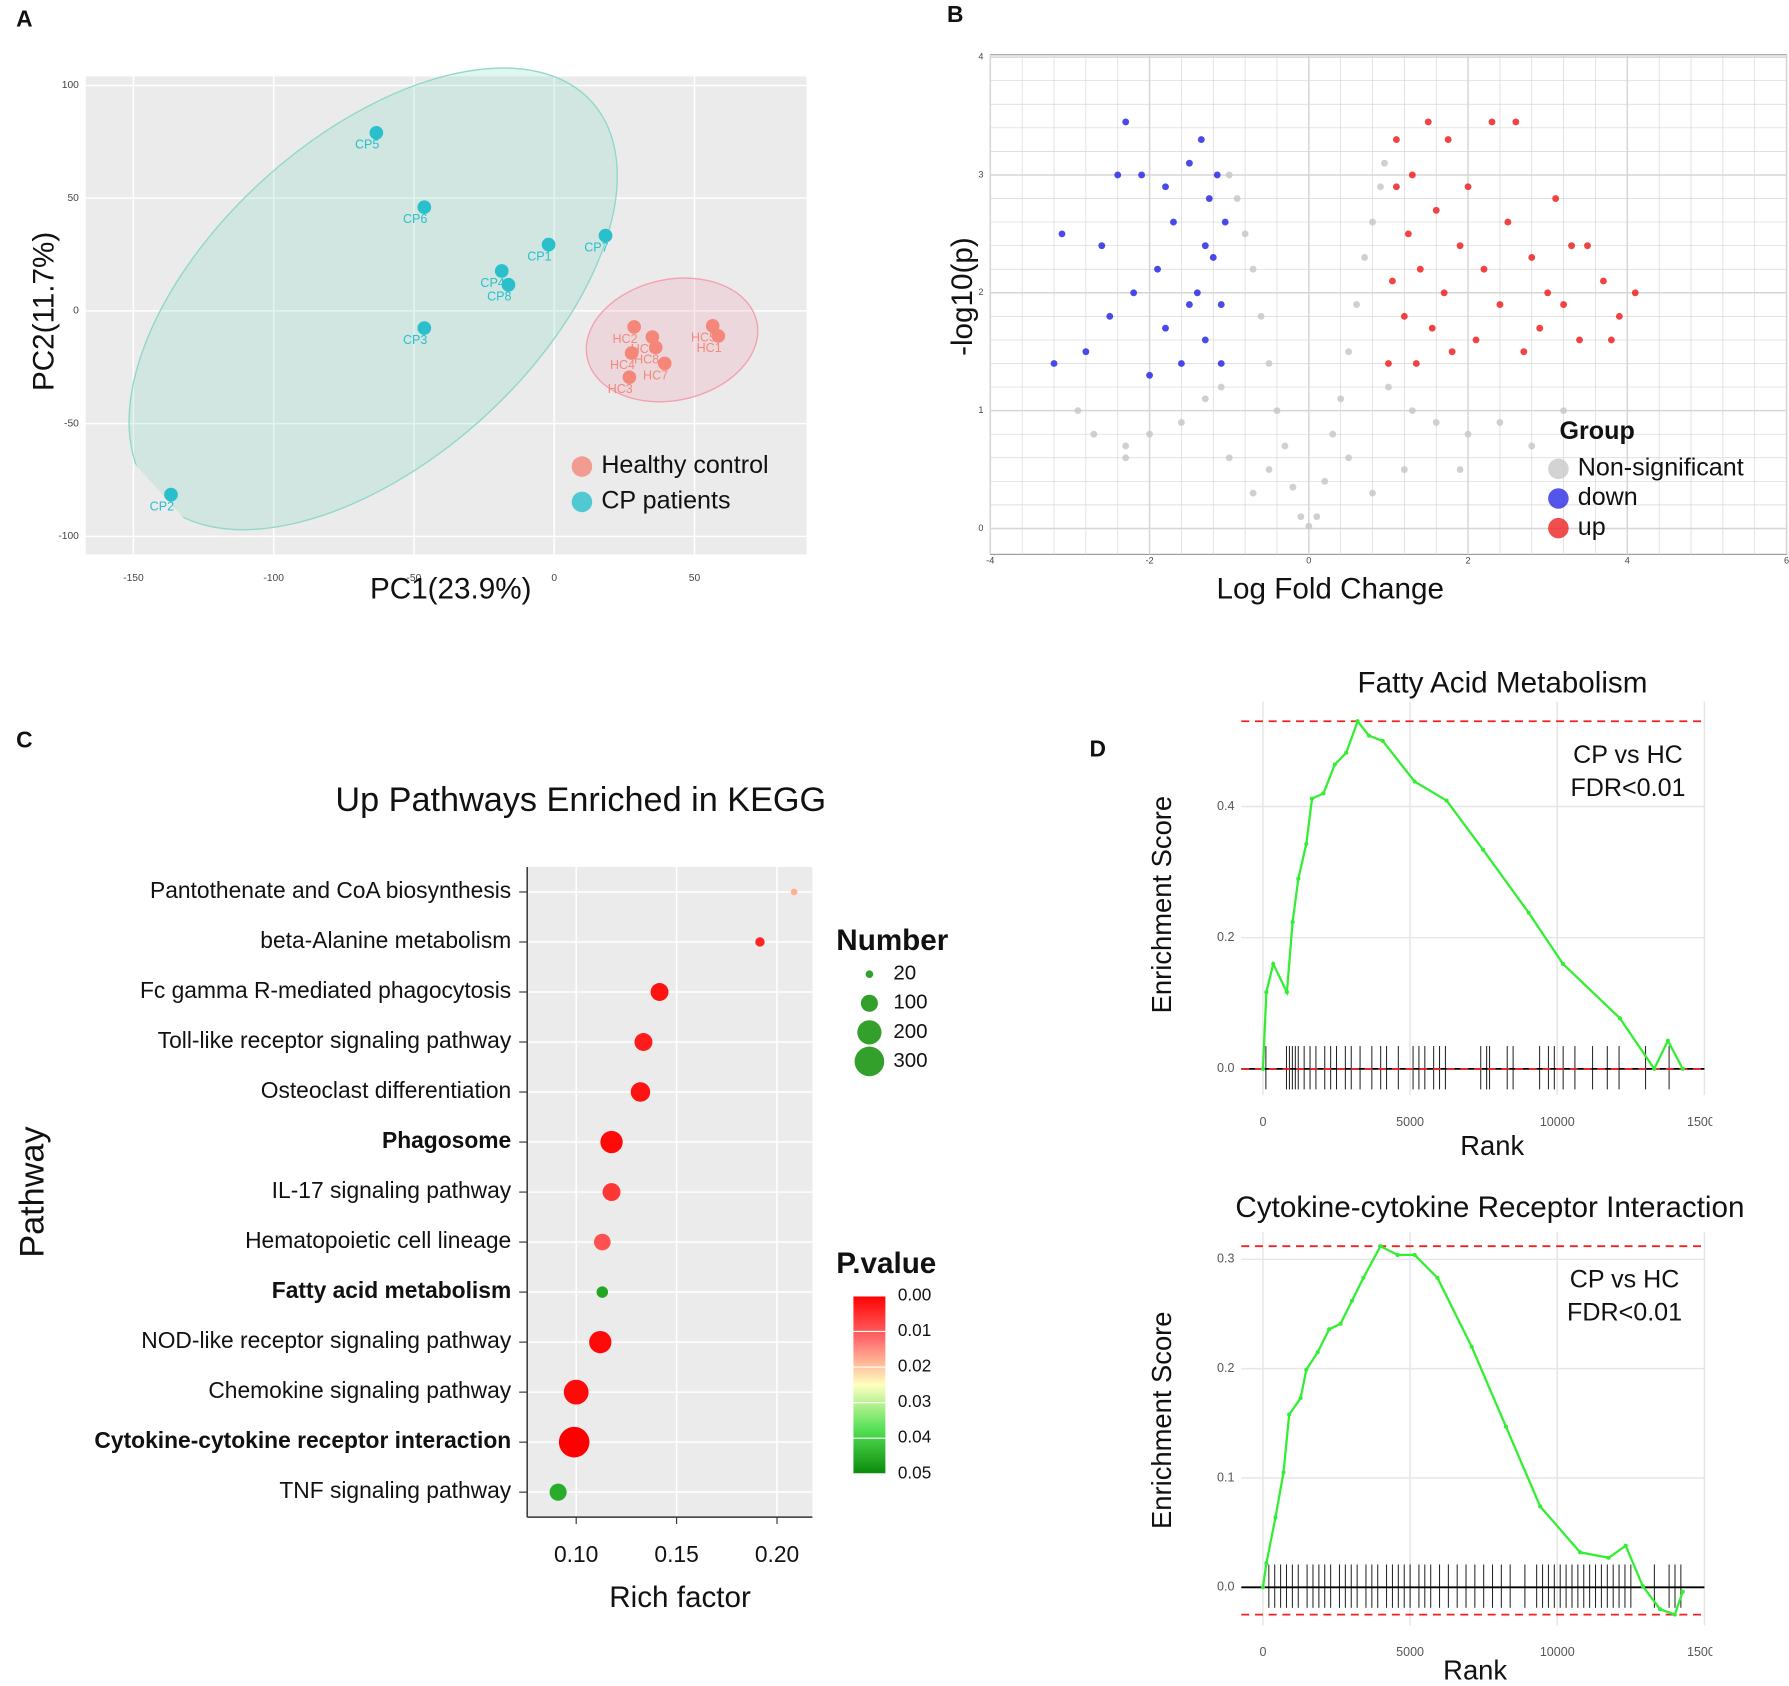 This screenshot has height=1686, width=1789. I want to click on x-tick-label: -150, so click(133, 578).